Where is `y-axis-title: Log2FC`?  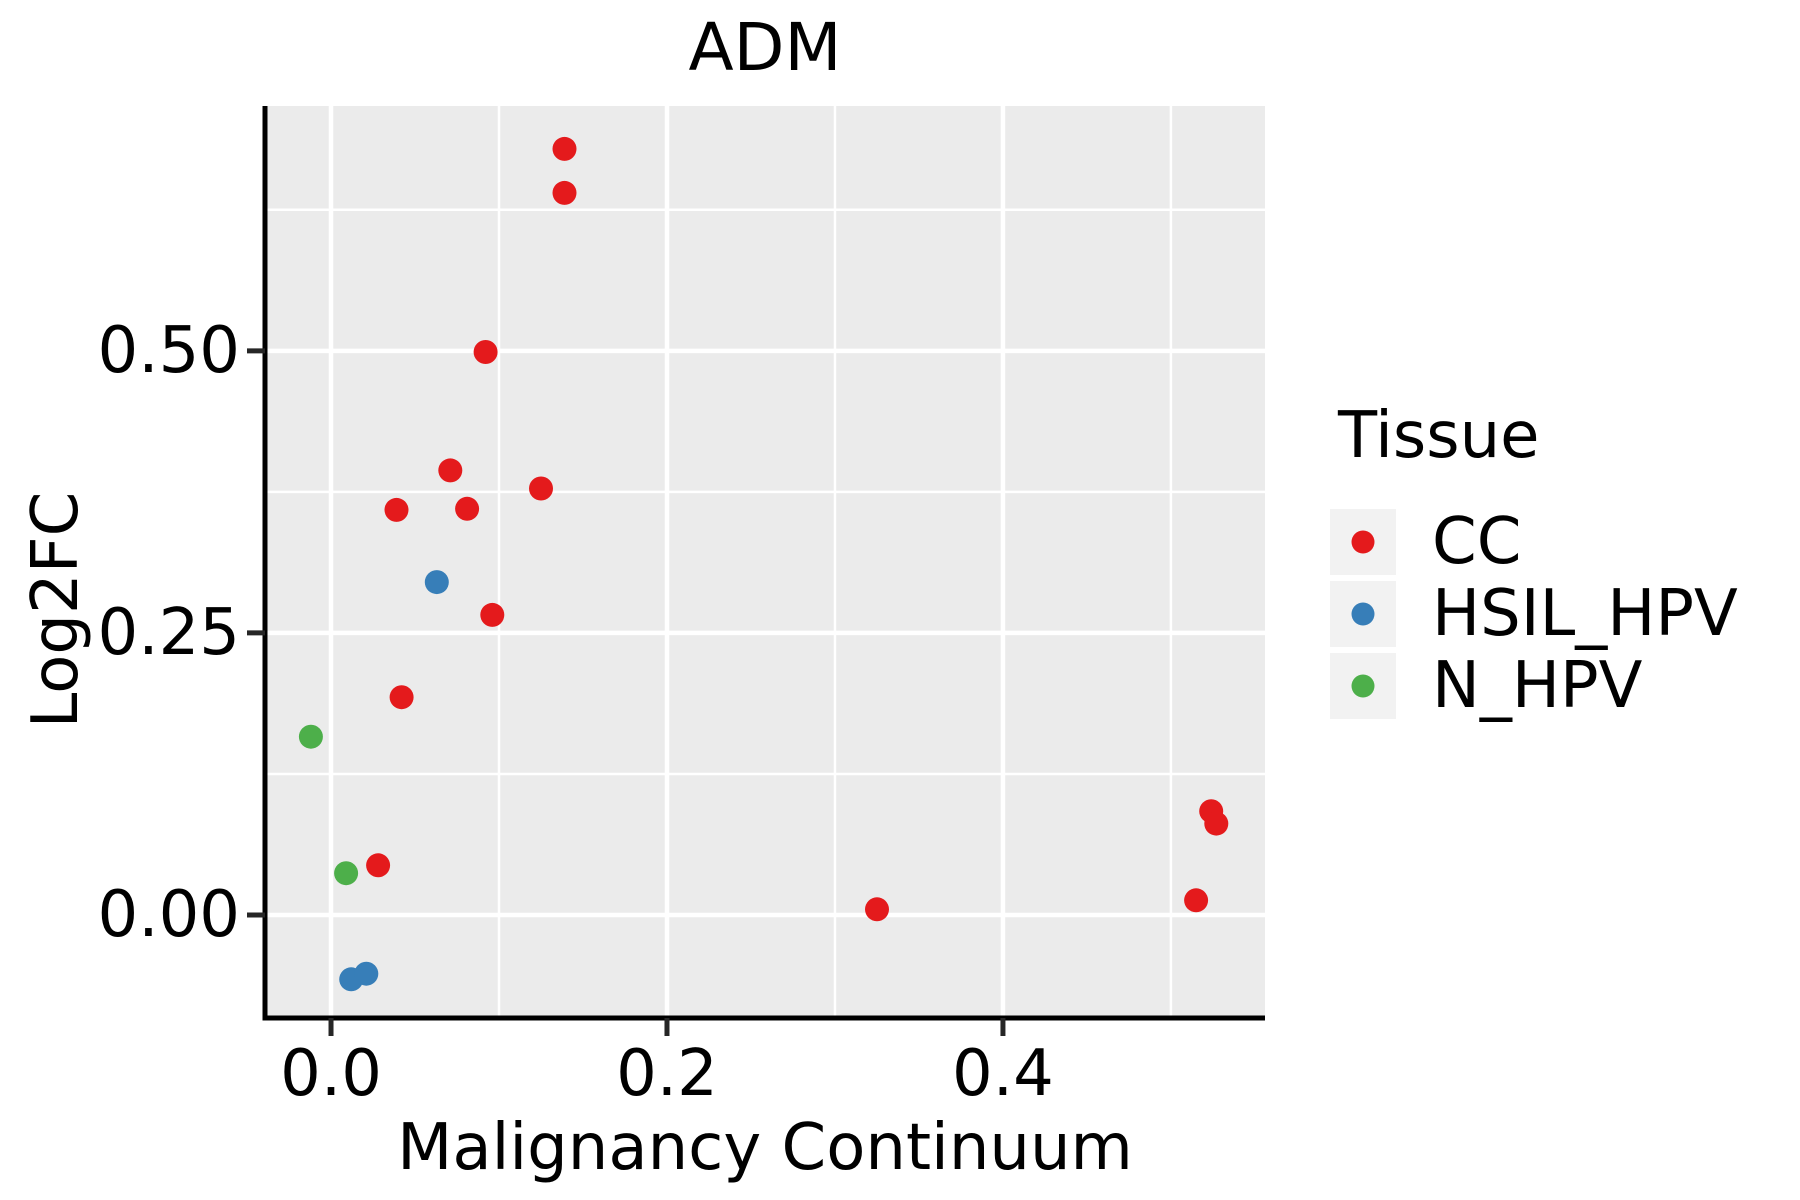
y-axis-title: Log2FC is located at coordinates (56, 610).